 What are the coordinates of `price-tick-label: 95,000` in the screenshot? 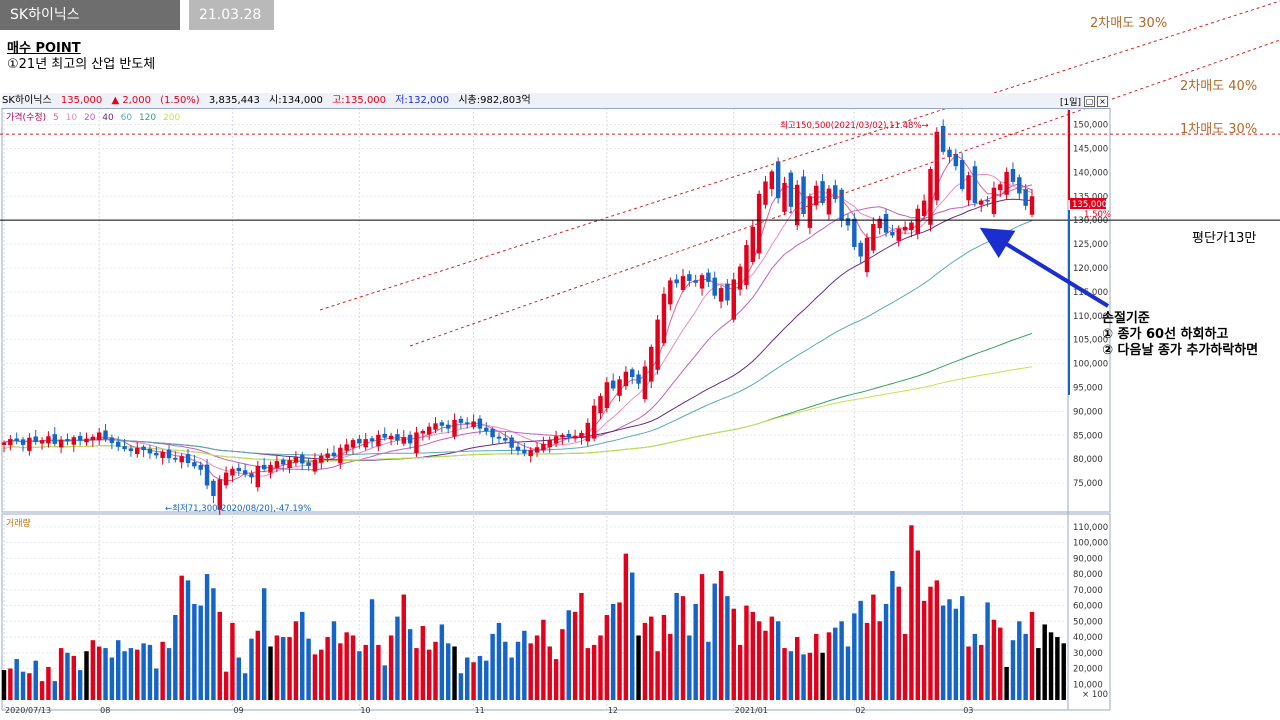 It's located at (1088, 388).